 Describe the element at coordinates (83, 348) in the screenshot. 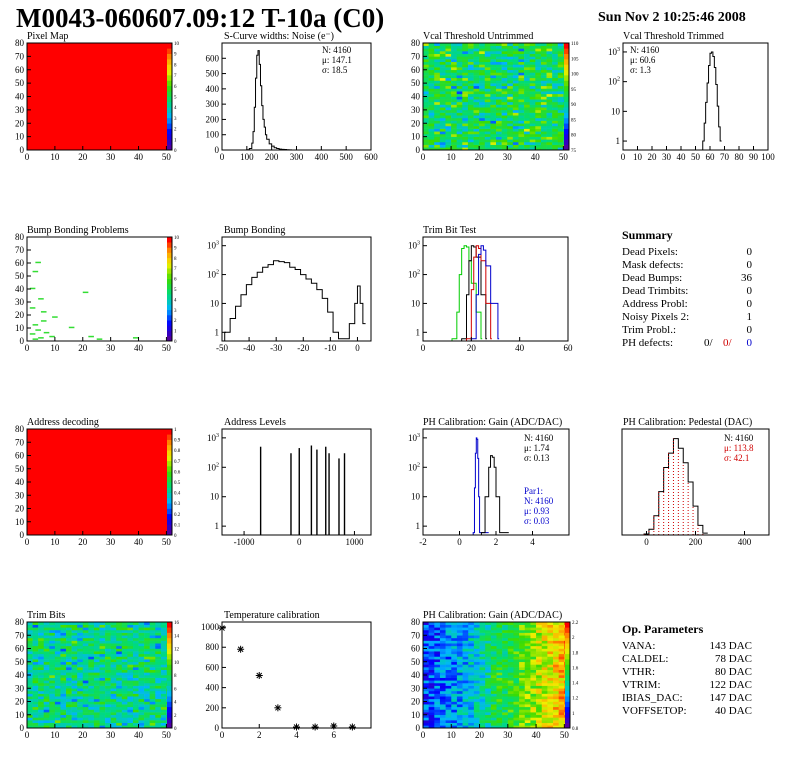

I see `x-tick-label: 20` at that location.